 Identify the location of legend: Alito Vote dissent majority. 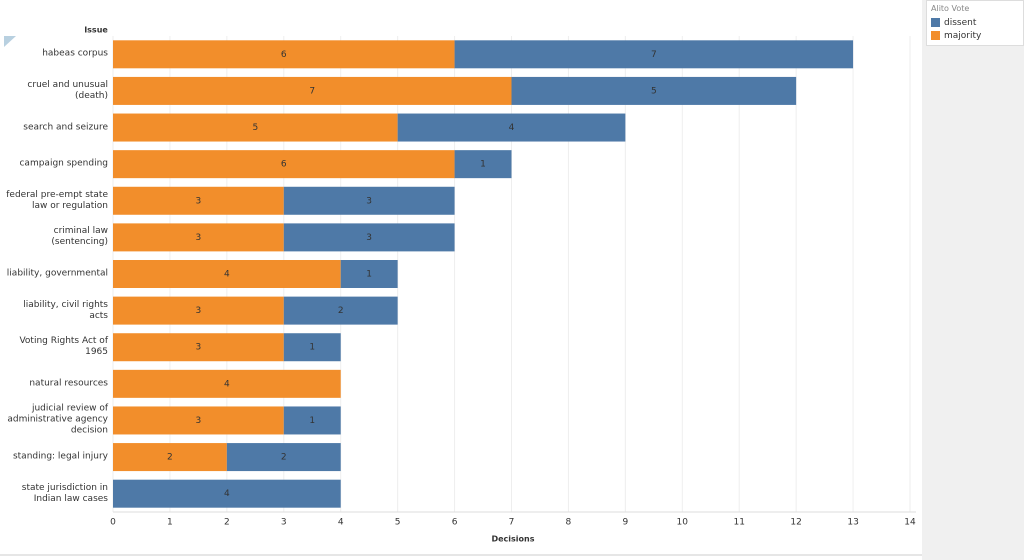
(975, 23).